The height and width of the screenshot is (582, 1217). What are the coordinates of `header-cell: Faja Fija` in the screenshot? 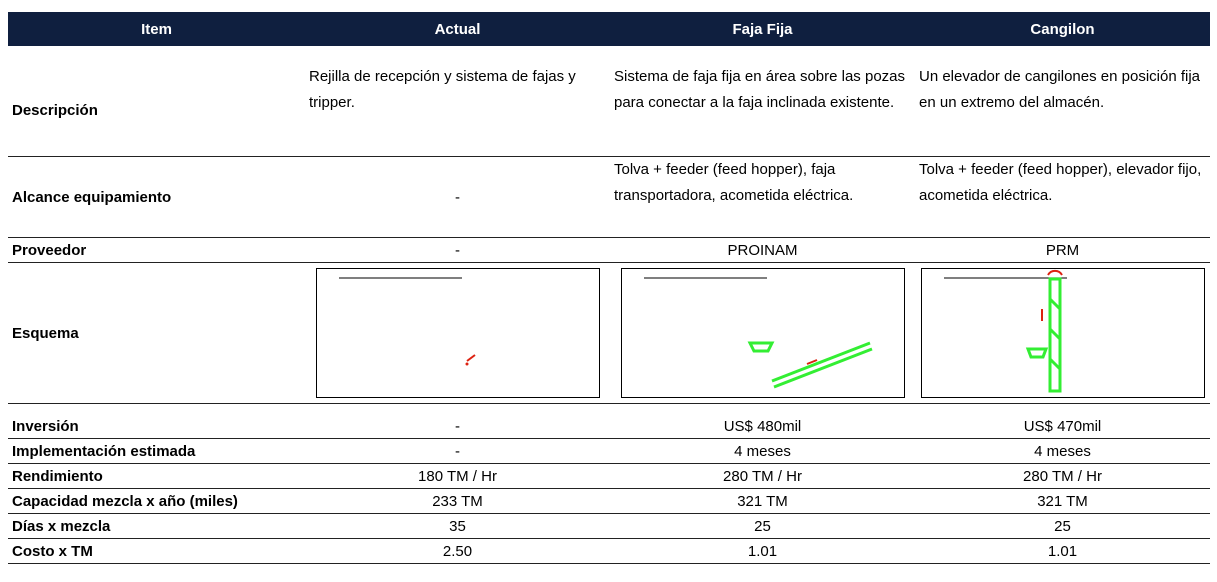 It's located at (762, 29).